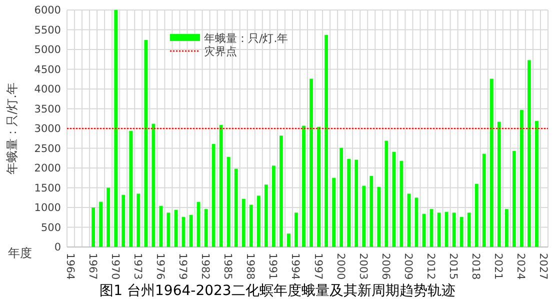 This screenshot has height=299, width=555. What do you see at coordinates (114, 266) in the screenshot?
I see `x-tick-label: 1970` at bounding box center [114, 266].